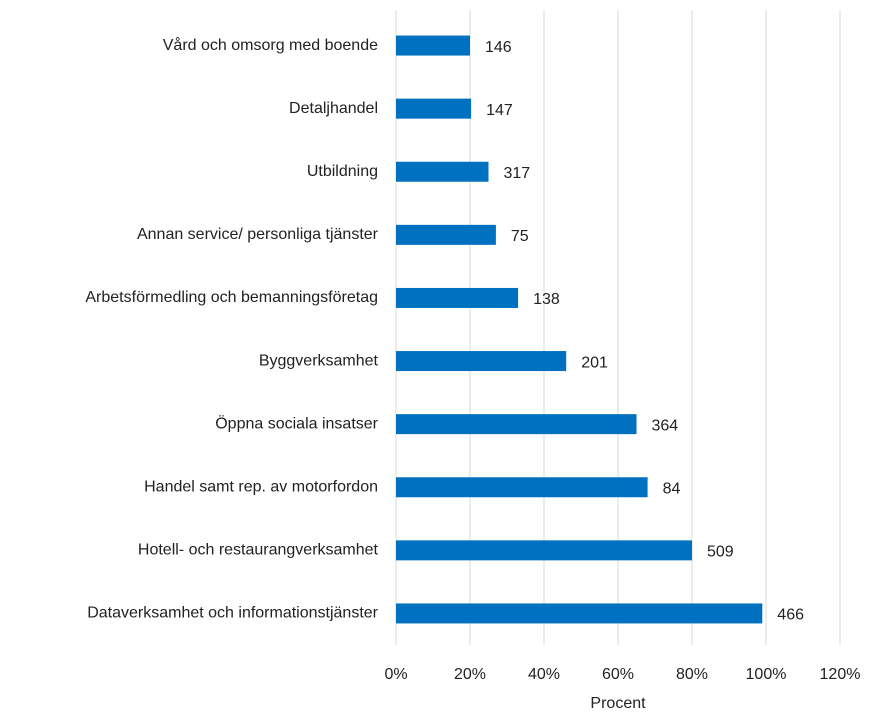 This screenshot has height=718, width=876. I want to click on x-tick-label: 40%, so click(544, 674).